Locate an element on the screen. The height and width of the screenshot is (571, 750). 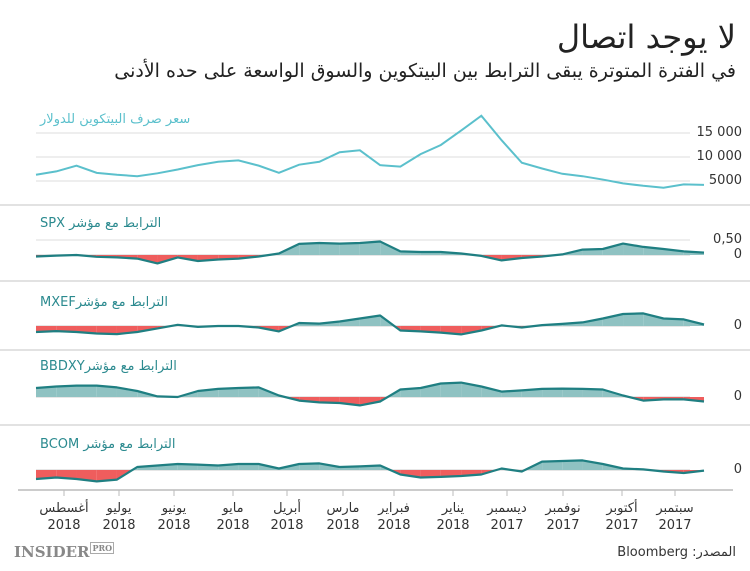
x-tick-label: مارس 2018 is located at coordinates (343, 517).